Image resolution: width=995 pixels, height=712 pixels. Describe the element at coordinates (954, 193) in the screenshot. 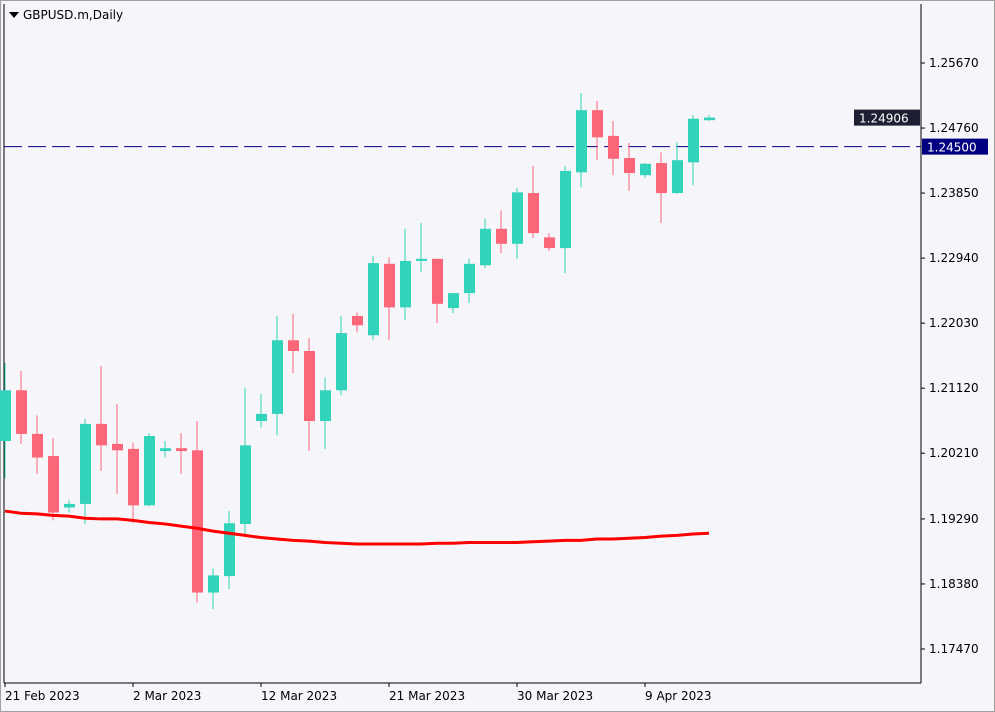

I see `y-tick-label: 1.23850` at that location.